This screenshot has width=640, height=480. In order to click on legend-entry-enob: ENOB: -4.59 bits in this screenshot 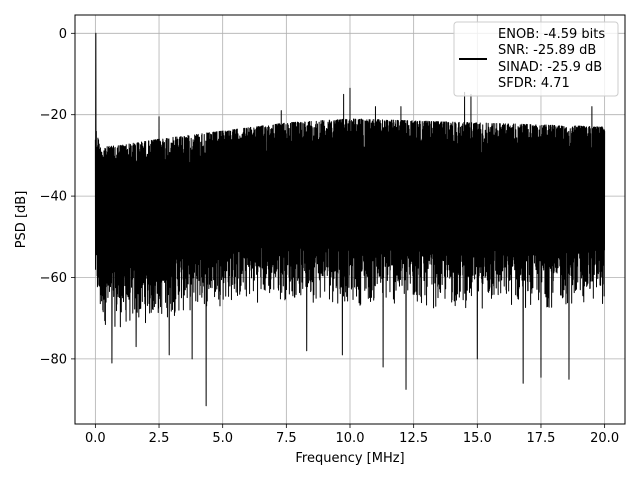, I will do `click(551, 34)`.